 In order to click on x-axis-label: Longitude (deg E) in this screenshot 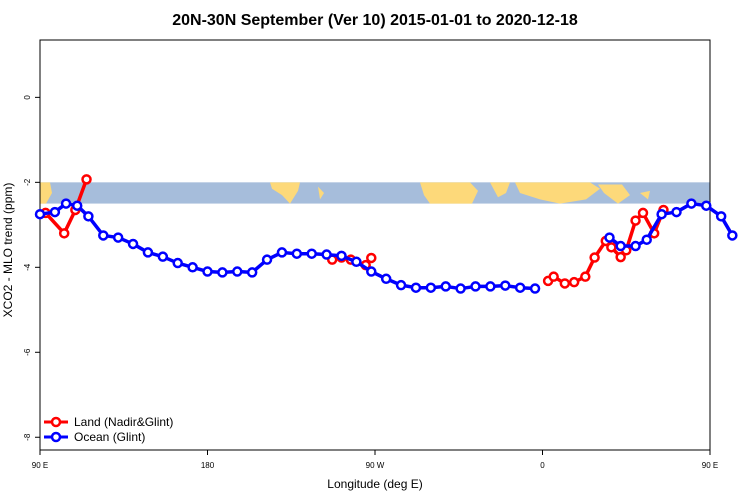, I will do `click(374, 484)`.